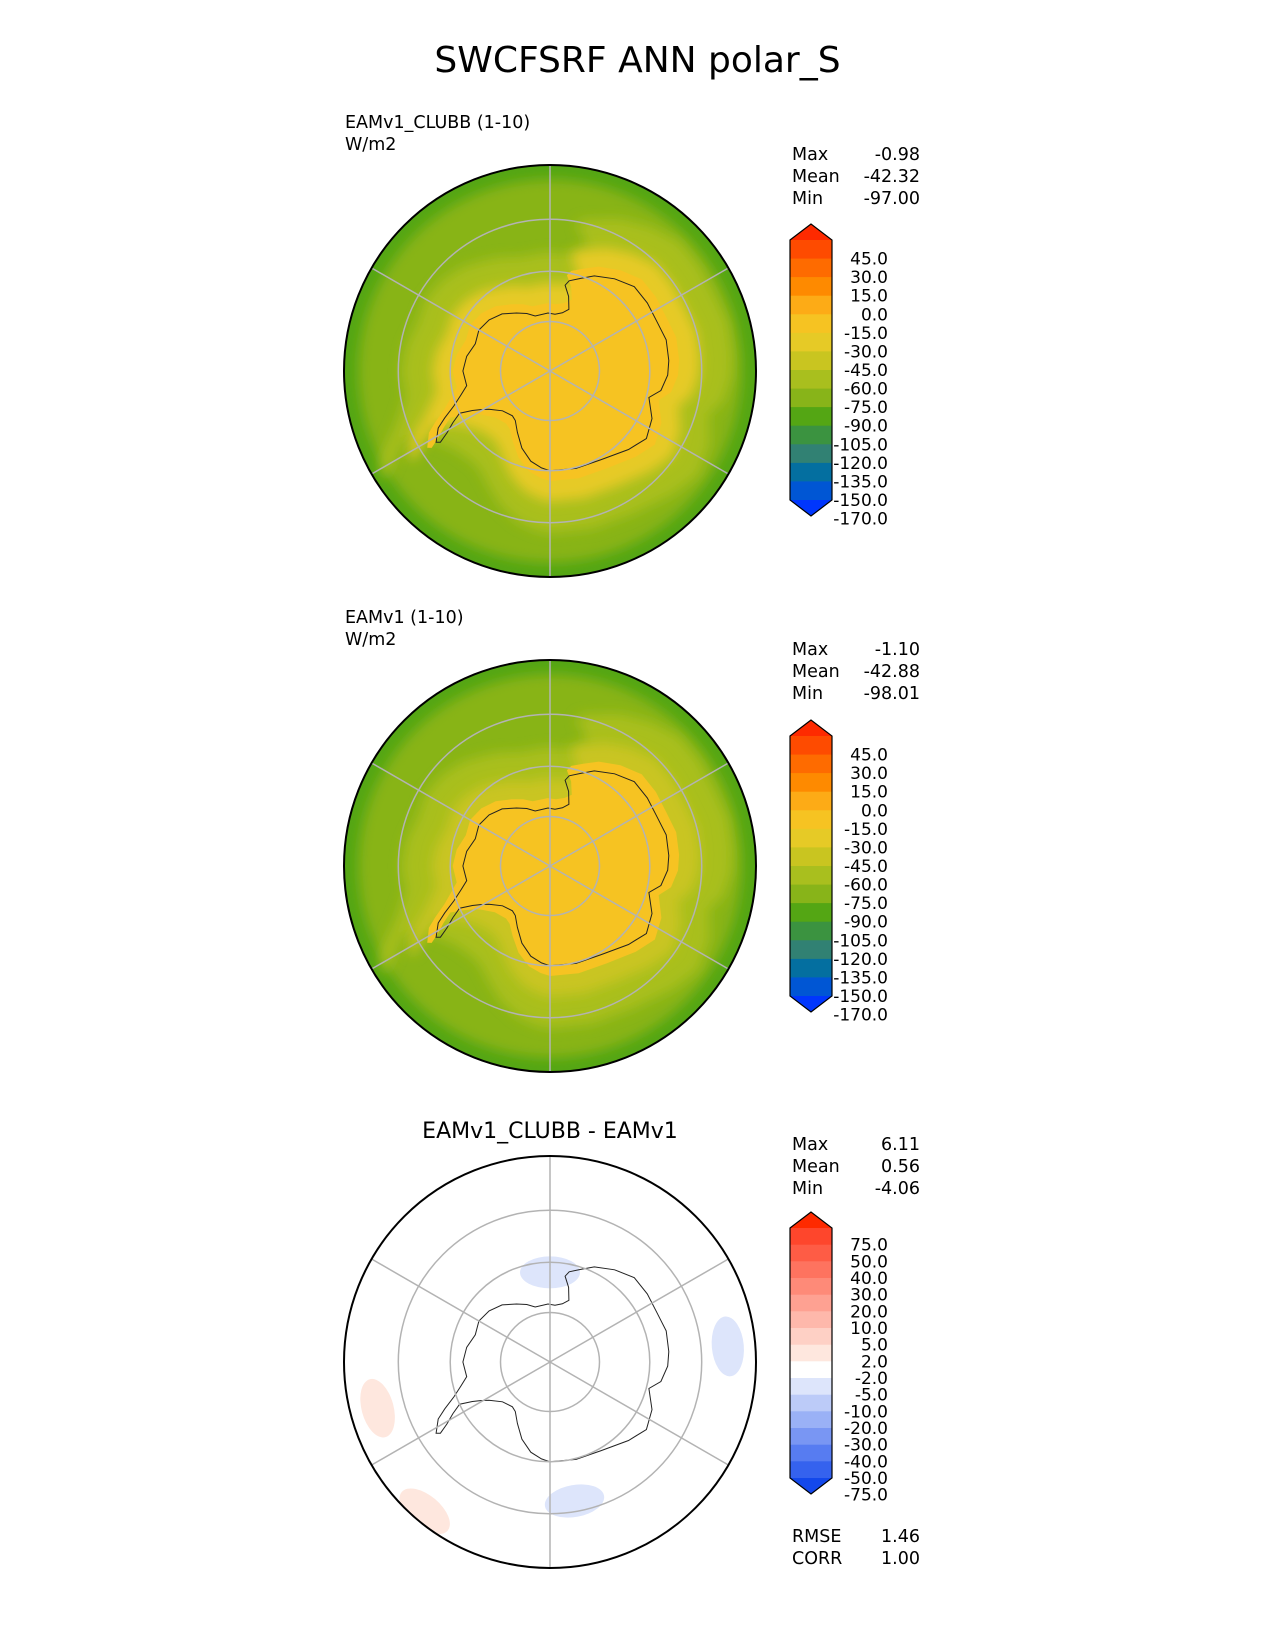 This screenshot has height=1650, width=1275. What do you see at coordinates (866, 830) in the screenshot?
I see `colorbar-tick-label: -15.0` at bounding box center [866, 830].